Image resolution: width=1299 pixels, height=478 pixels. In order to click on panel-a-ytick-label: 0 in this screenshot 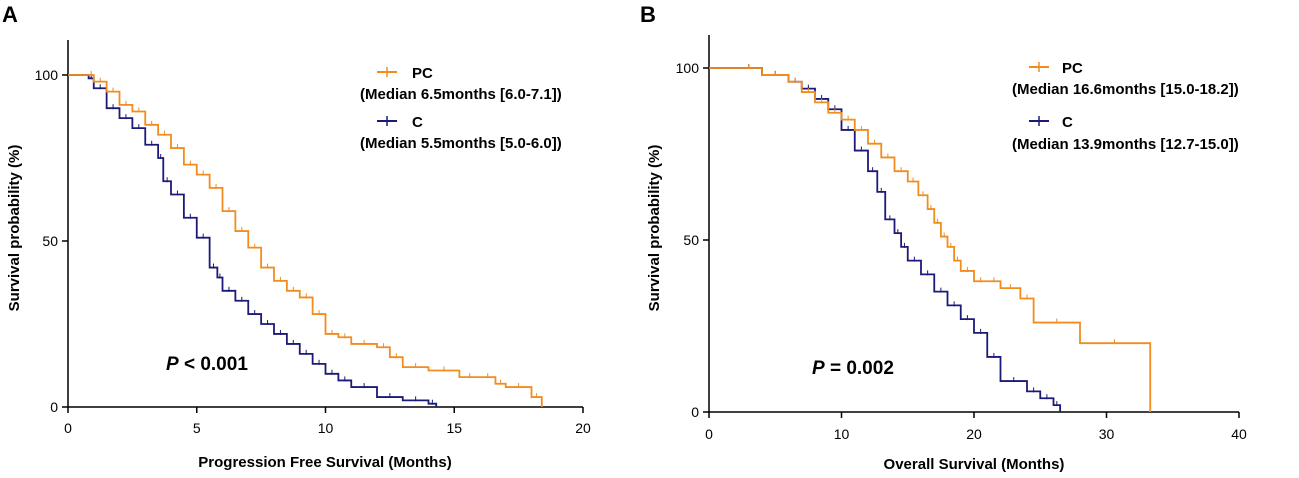, I will do `click(54, 407)`.